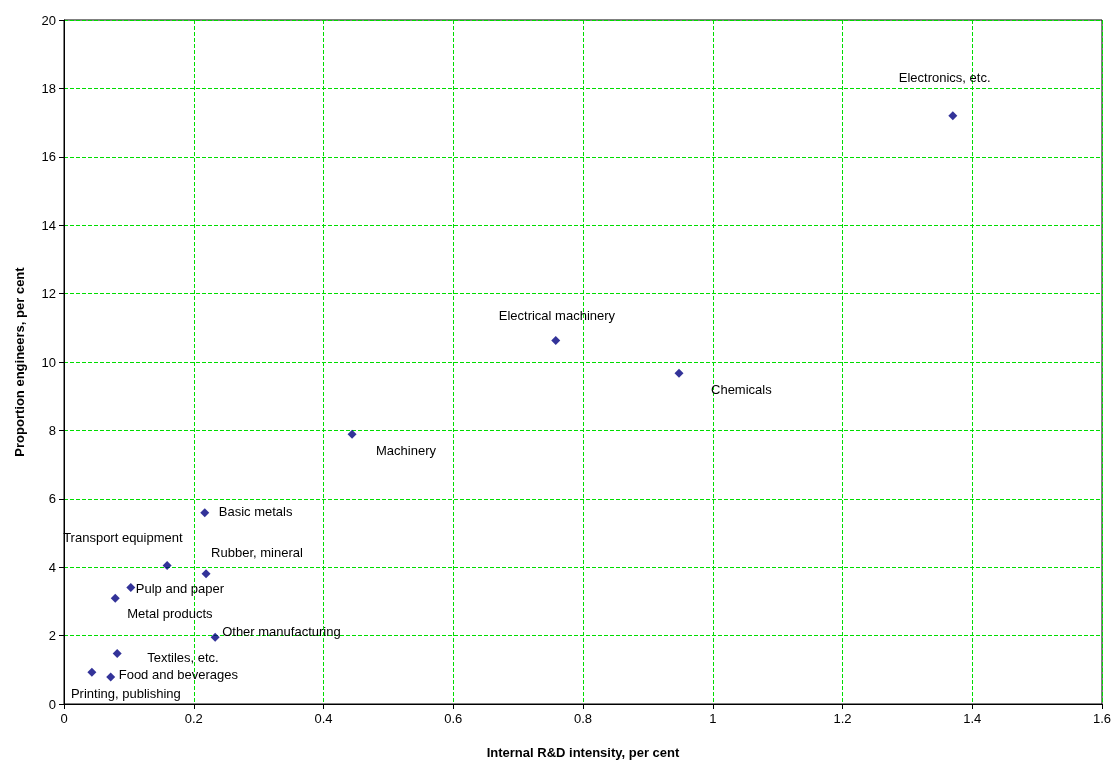 This screenshot has height=764, width=1115. What do you see at coordinates (193, 718) in the screenshot?
I see `x-tick-label: 0.2` at bounding box center [193, 718].